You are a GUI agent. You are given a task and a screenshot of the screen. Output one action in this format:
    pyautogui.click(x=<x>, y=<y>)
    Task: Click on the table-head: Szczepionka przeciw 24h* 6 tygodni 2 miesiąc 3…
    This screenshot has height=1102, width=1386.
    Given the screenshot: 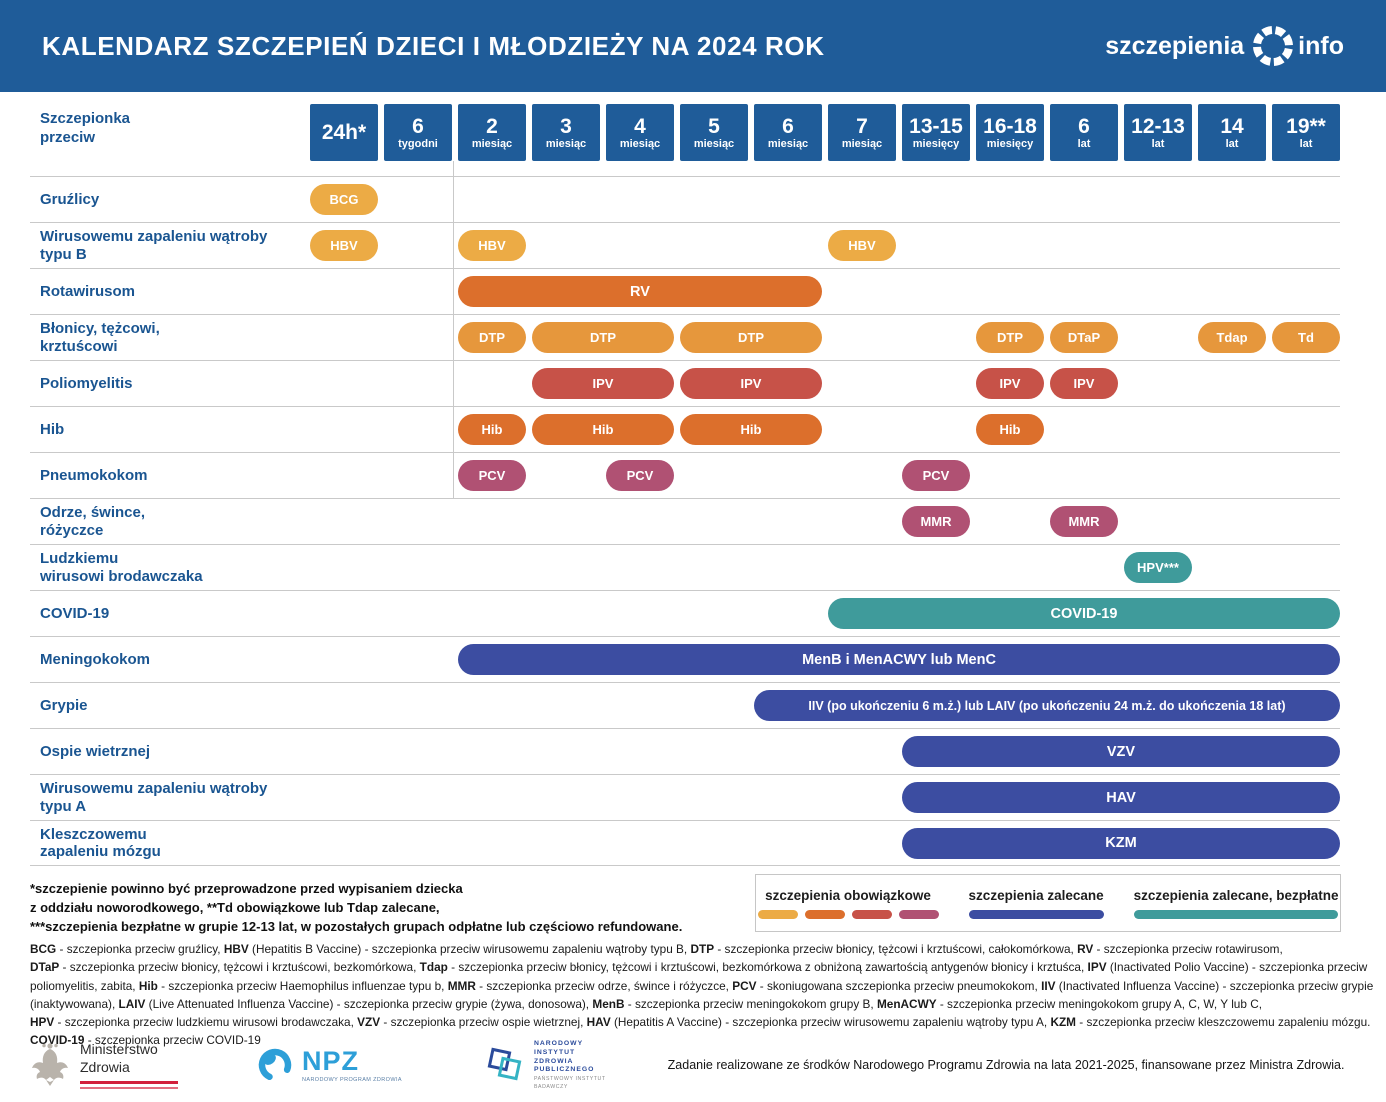 What is the action you would take?
    pyautogui.click(x=685, y=132)
    